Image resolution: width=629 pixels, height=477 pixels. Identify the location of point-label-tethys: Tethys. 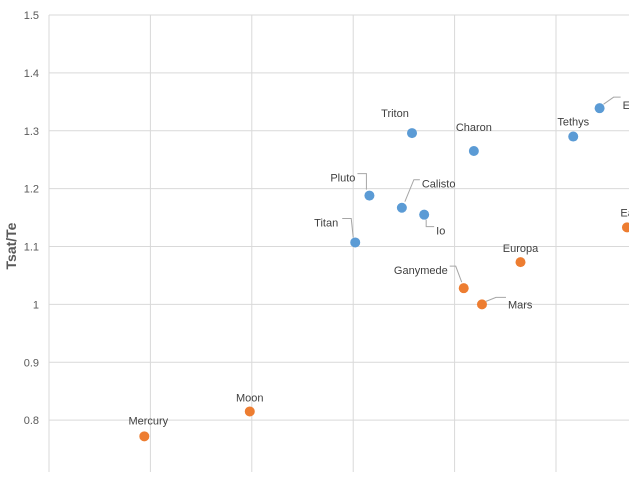
(573, 123).